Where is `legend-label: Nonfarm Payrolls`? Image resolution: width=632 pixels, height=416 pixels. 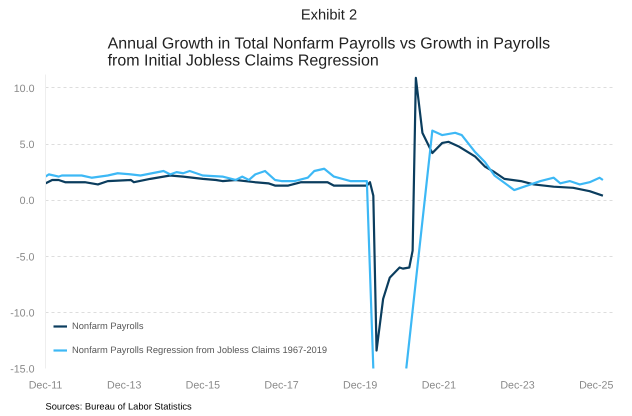
legend-label: Nonfarm Payrolls is located at coordinates (108, 326).